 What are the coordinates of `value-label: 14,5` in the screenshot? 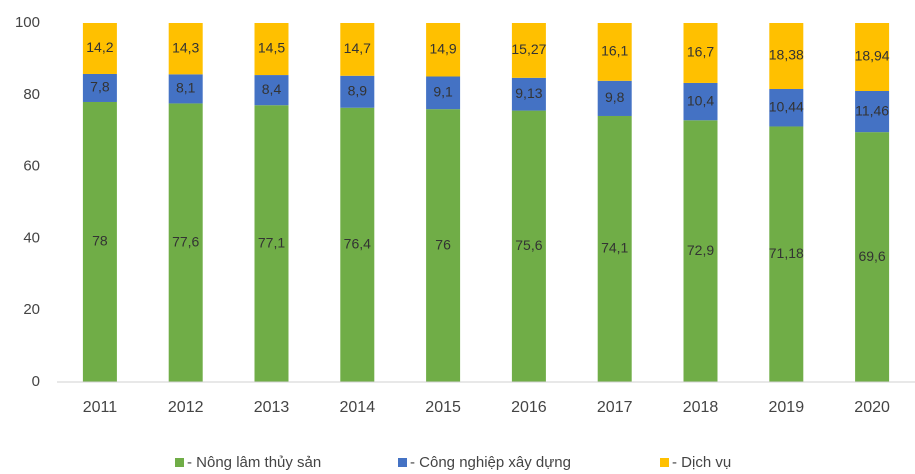 It's located at (271, 48).